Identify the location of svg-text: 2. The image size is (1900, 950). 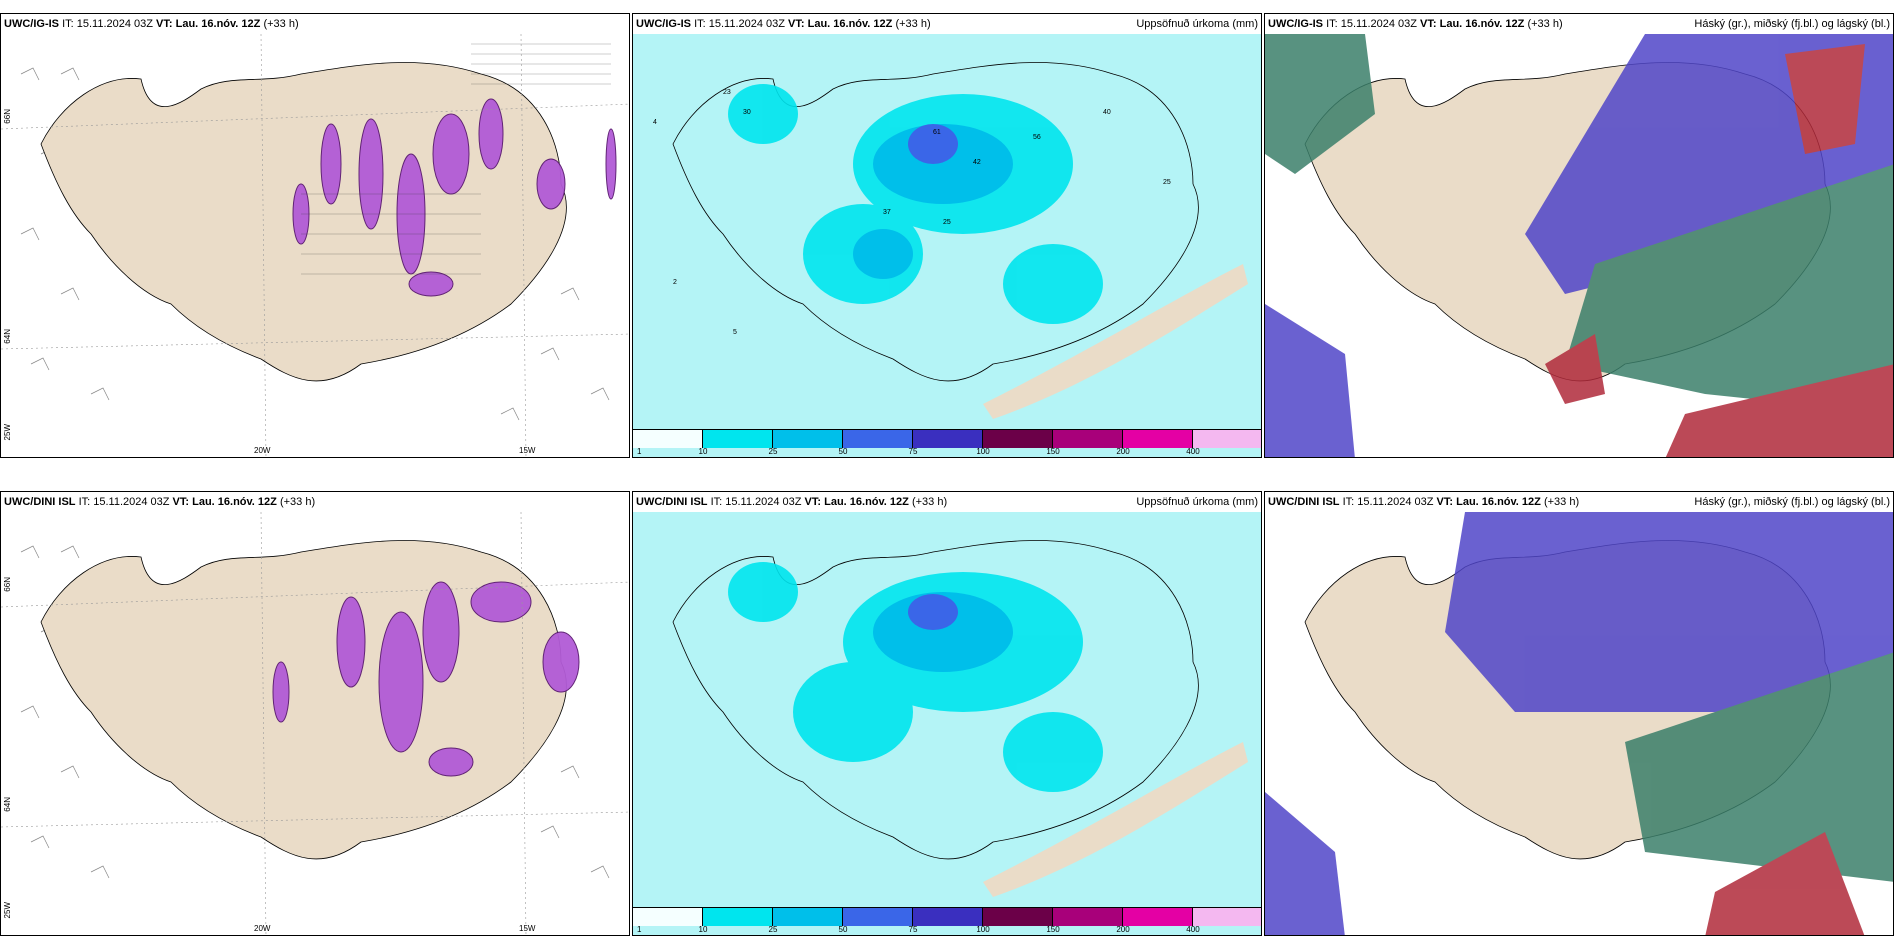
(675, 282).